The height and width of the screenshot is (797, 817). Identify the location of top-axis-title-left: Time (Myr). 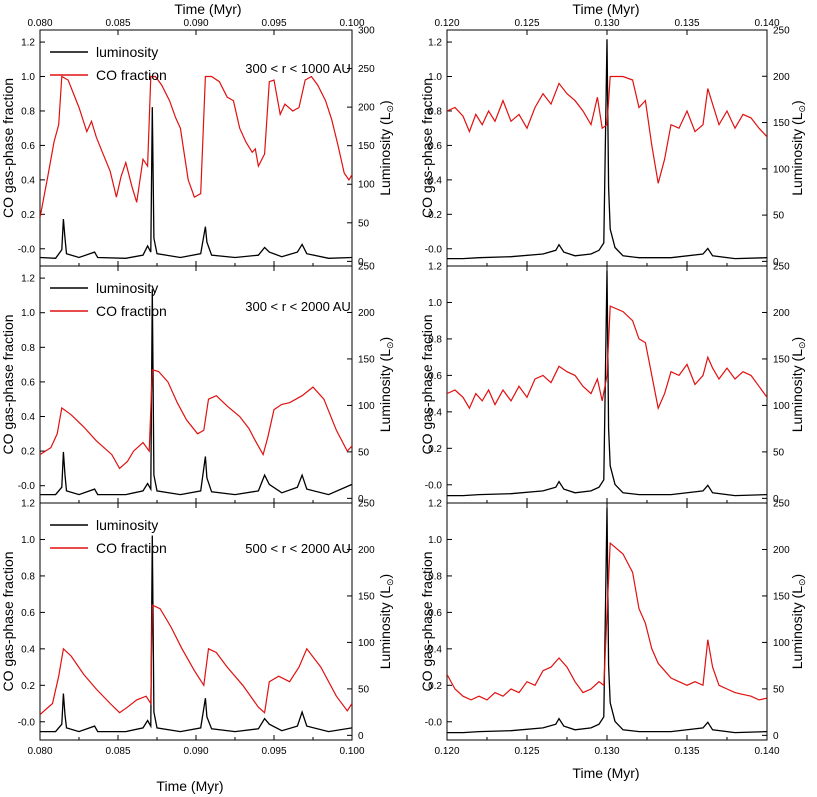
(207, 9).